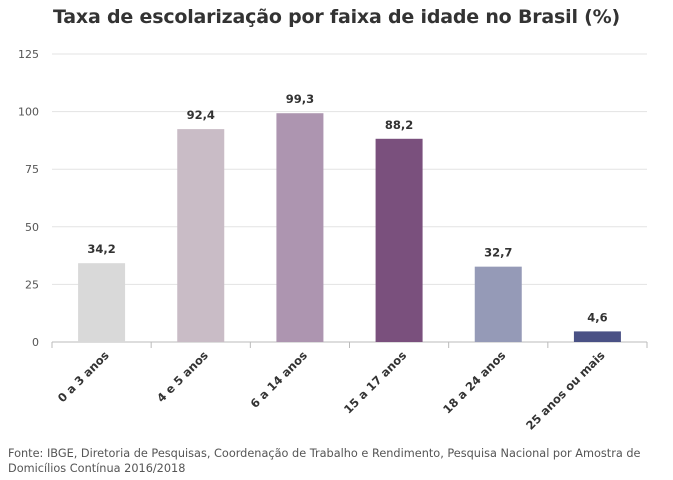 The image size is (673, 480). Describe the element at coordinates (32, 284) in the screenshot. I see `y-tick-label: 25` at that location.